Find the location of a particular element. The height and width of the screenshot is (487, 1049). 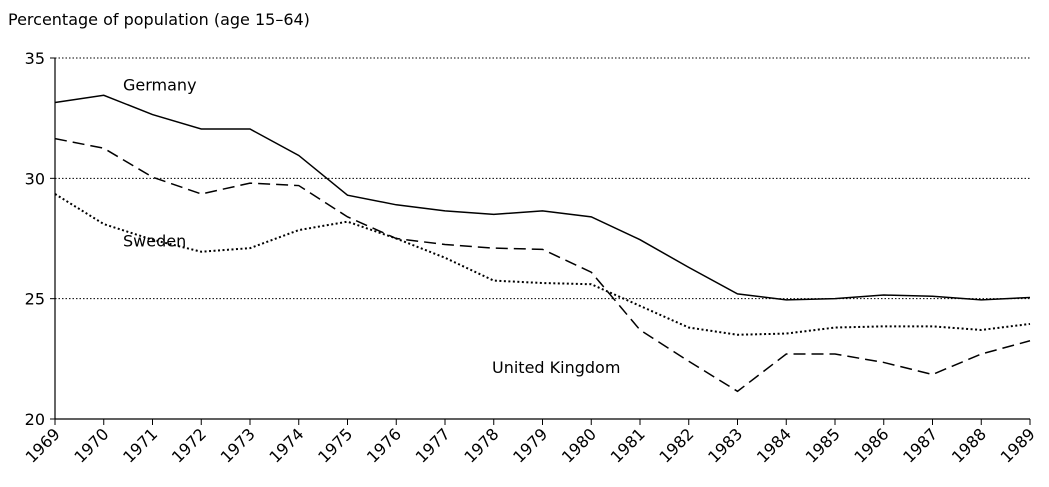

x-tick-label: 1976 is located at coordinates (384, 445).